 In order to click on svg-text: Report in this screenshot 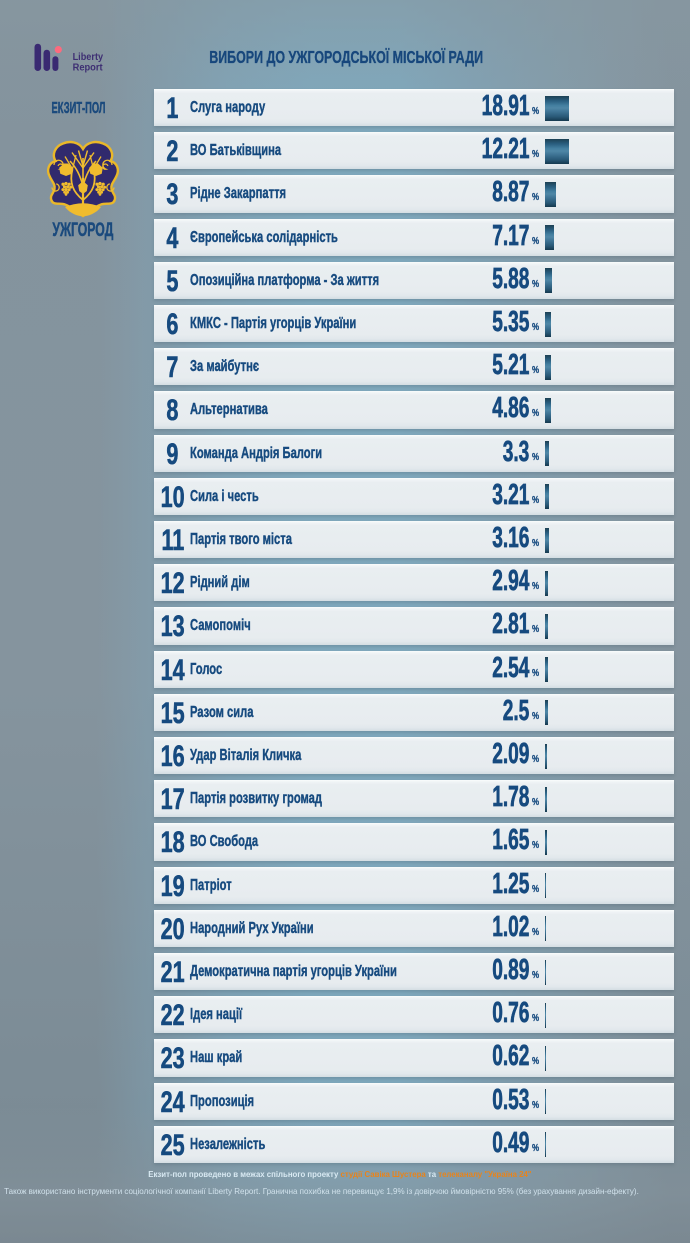, I will do `click(88, 68)`.